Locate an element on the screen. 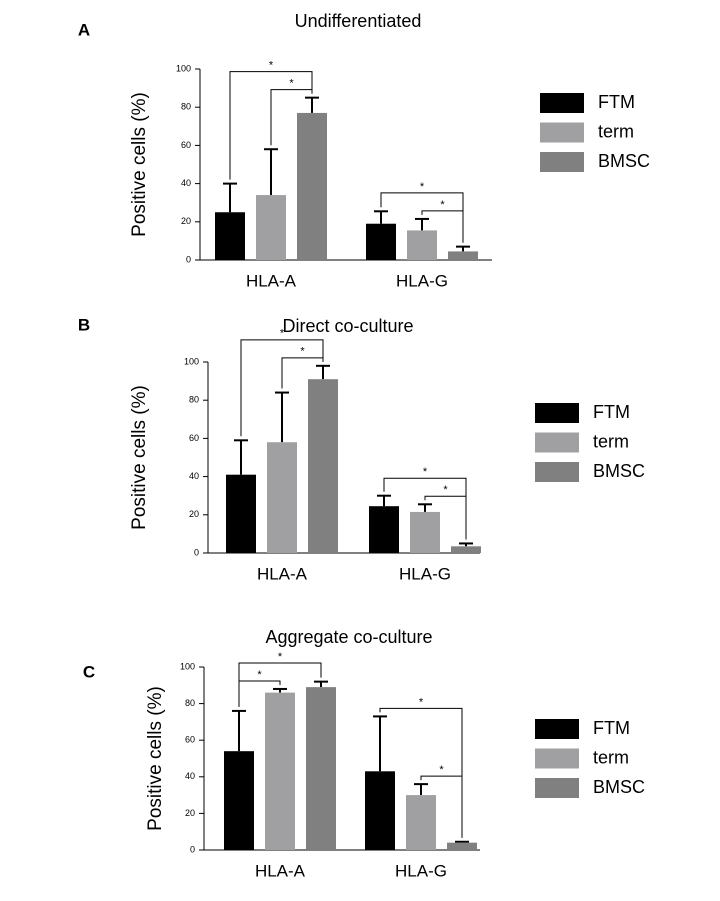  panel-letter: C is located at coordinates (89, 671).